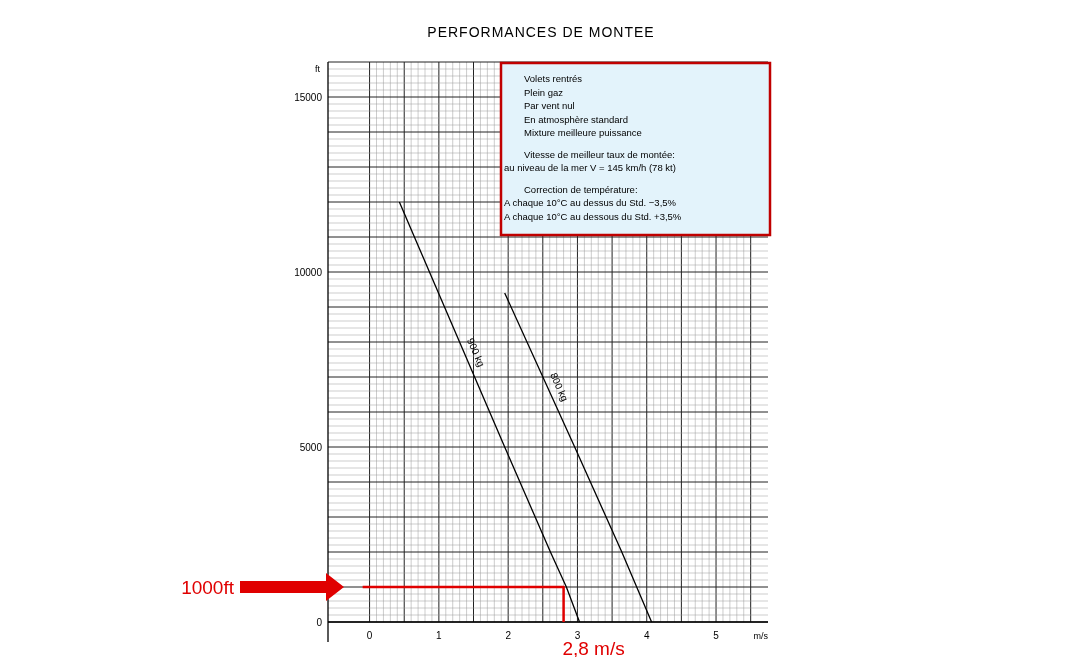 This screenshot has width=1072, height=657. Describe the element at coordinates (761, 636) in the screenshot. I see `x-axis-title: m/s` at that location.